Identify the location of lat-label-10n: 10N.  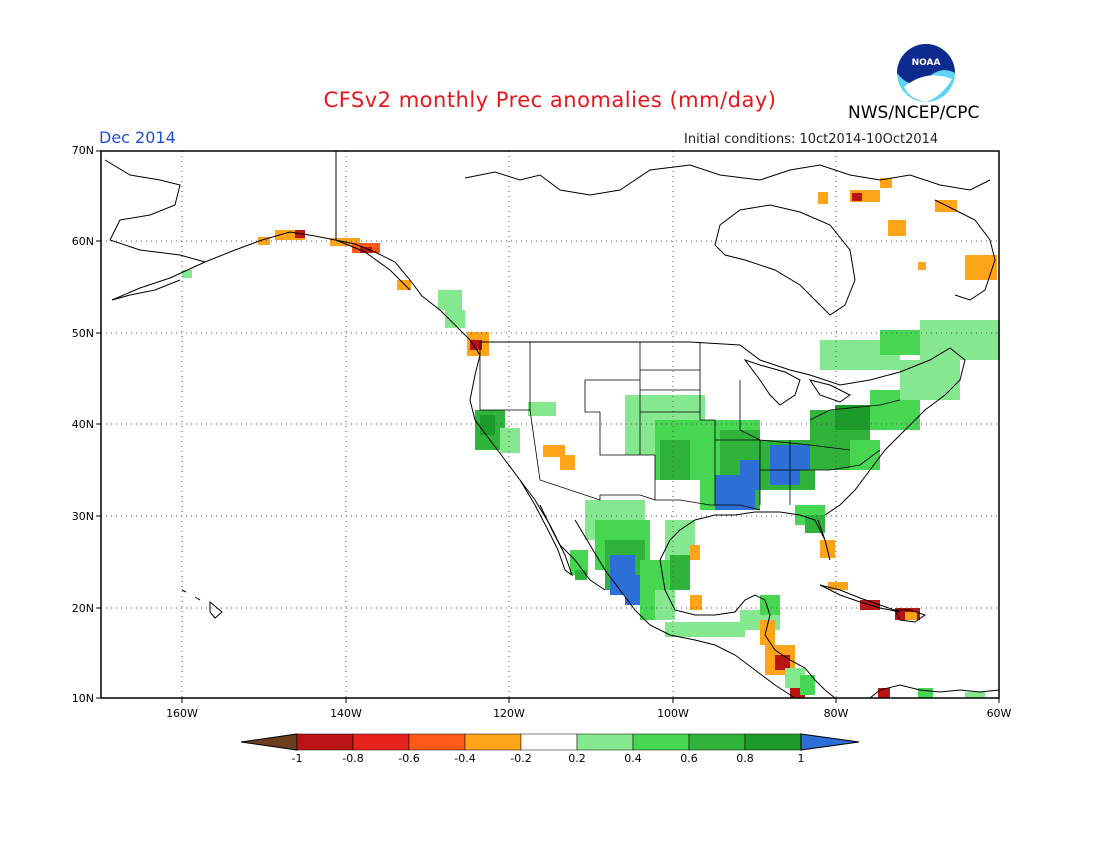
(82, 698).